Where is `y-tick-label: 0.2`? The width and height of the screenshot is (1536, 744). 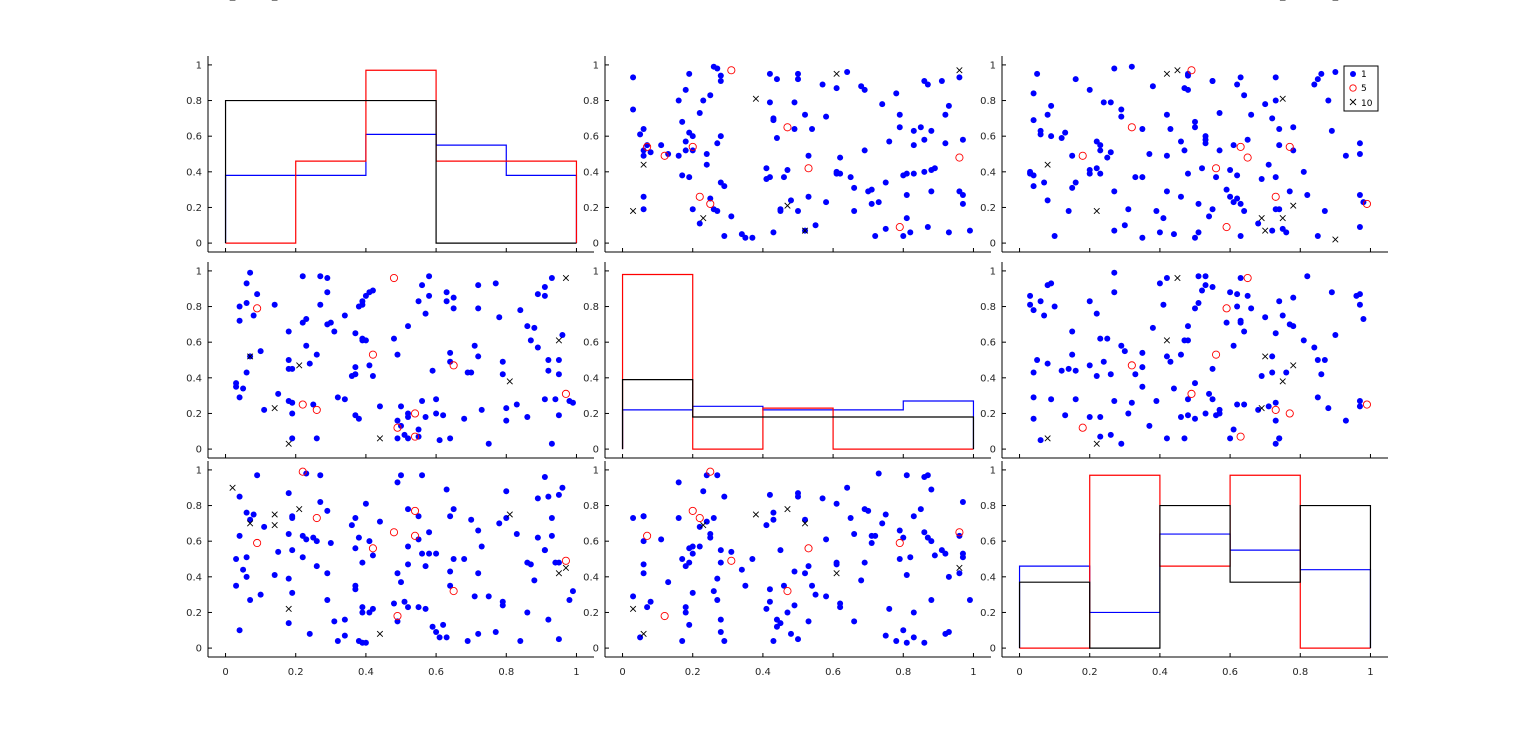 y-tick-label: 0.2 is located at coordinates (194, 414).